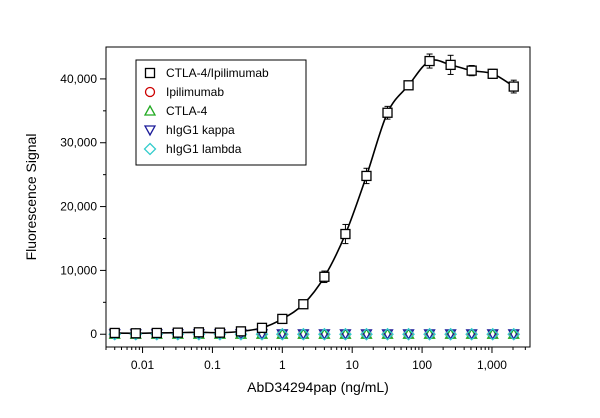 The height and width of the screenshot is (418, 600). I want to click on y-tick-label: 0, so click(93, 334).